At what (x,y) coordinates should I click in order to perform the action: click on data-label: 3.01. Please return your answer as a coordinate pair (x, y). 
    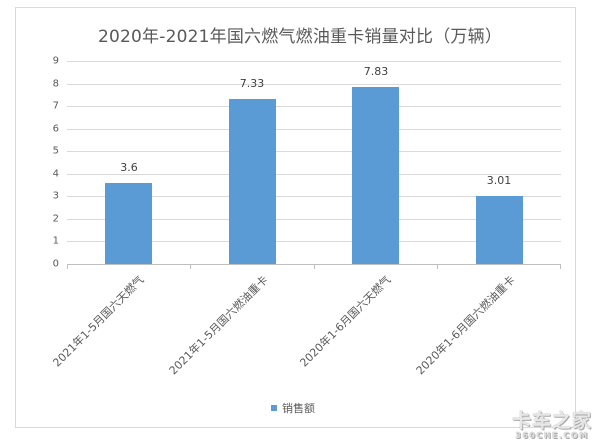
    Looking at the image, I should click on (499, 180).